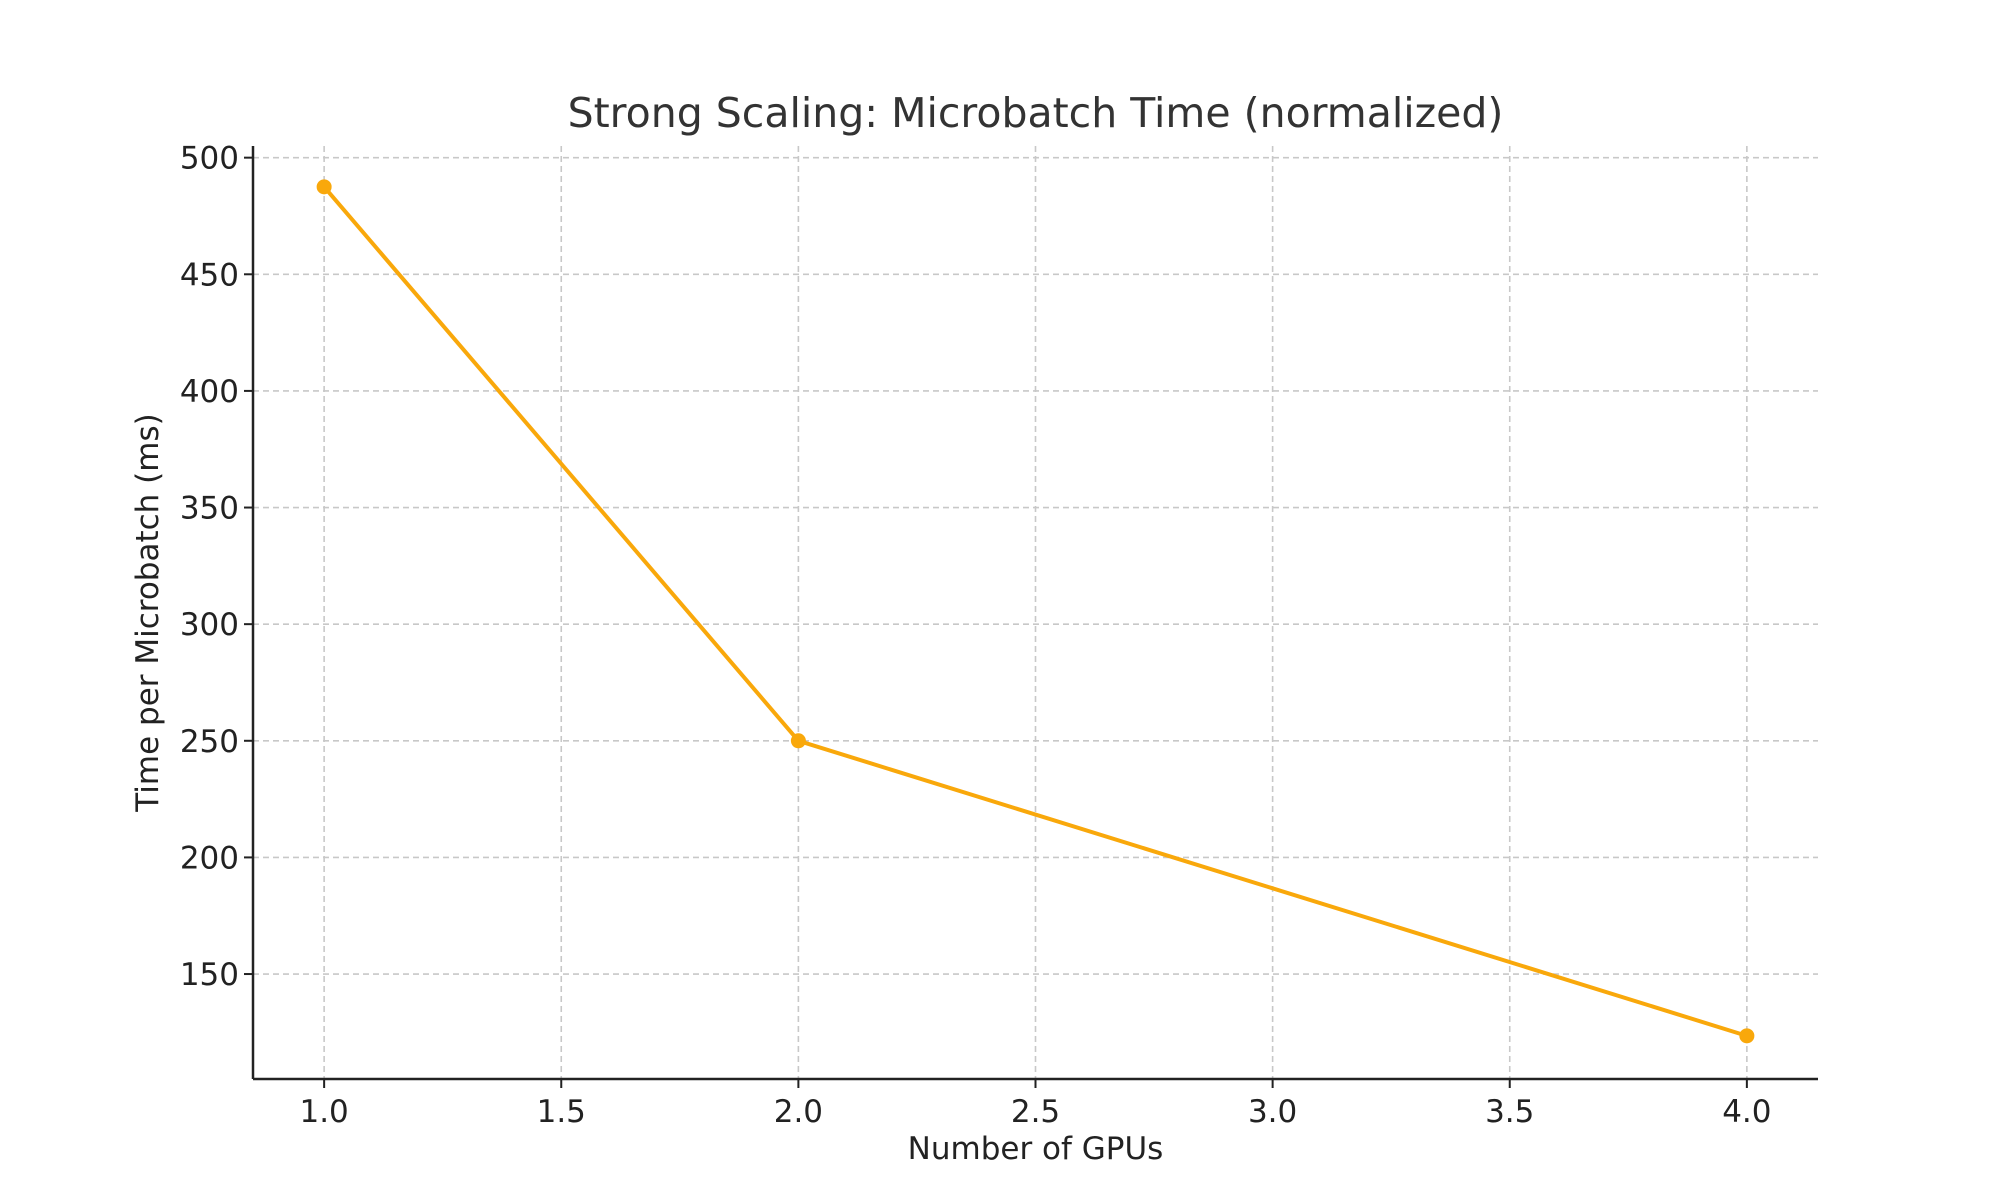 This screenshot has width=2000, height=1204. I want to click on x-tick-label: 2.5, so click(1035, 1112).